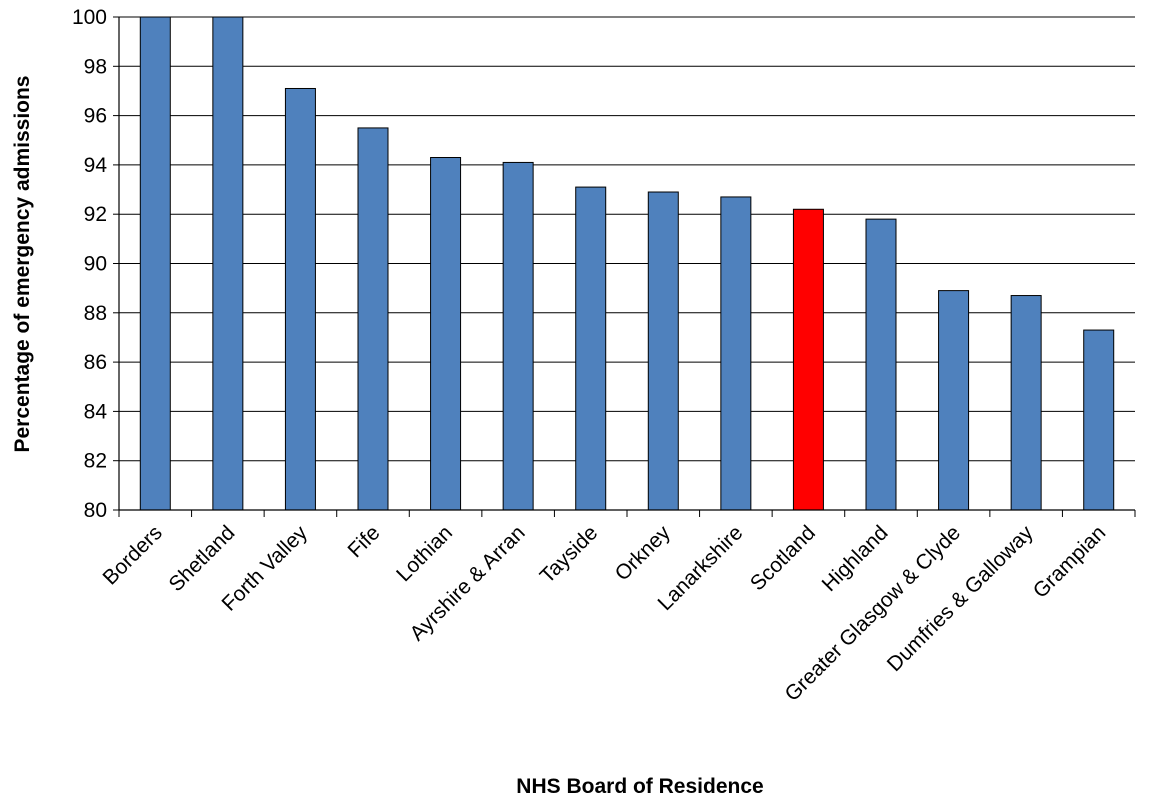  Describe the element at coordinates (96, 411) in the screenshot. I see `y-tick-label: 84` at that location.